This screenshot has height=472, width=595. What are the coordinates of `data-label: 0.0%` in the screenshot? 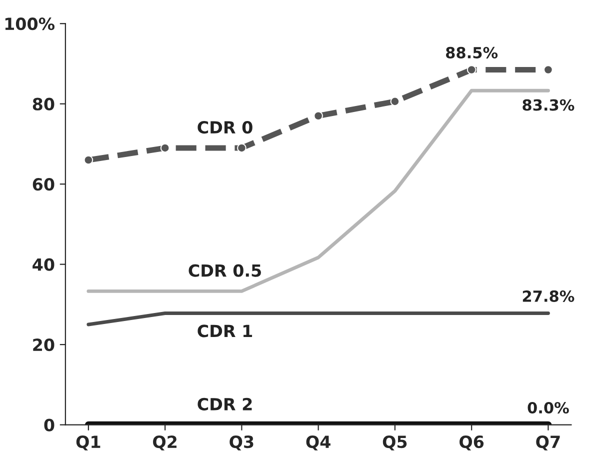 It's located at (548, 408).